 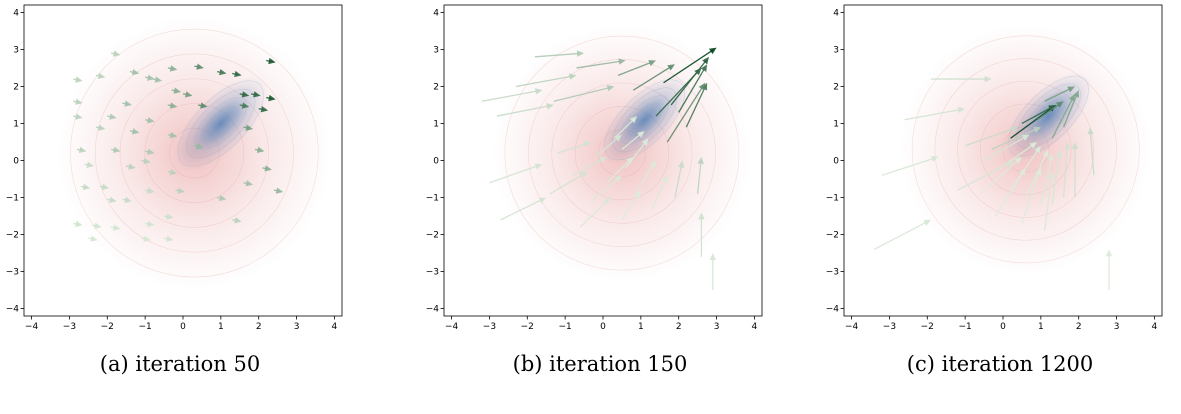 What do you see at coordinates (832, 199) in the screenshot?
I see `y-tick-label: −1` at bounding box center [832, 199].